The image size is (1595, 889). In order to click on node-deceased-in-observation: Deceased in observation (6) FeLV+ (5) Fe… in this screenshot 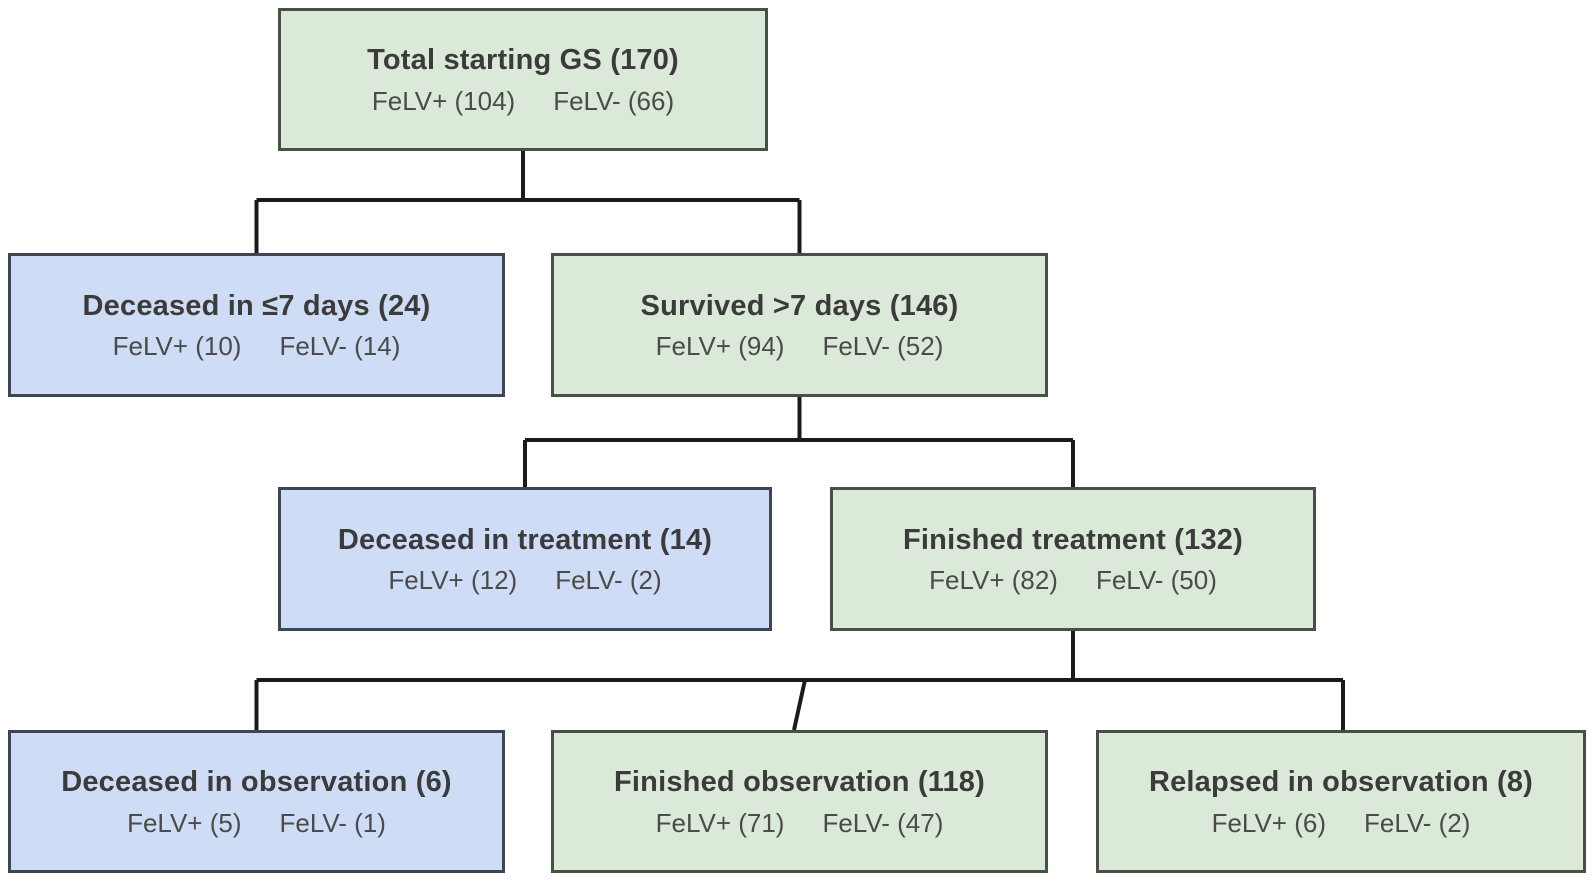, I will do `click(256, 801)`.